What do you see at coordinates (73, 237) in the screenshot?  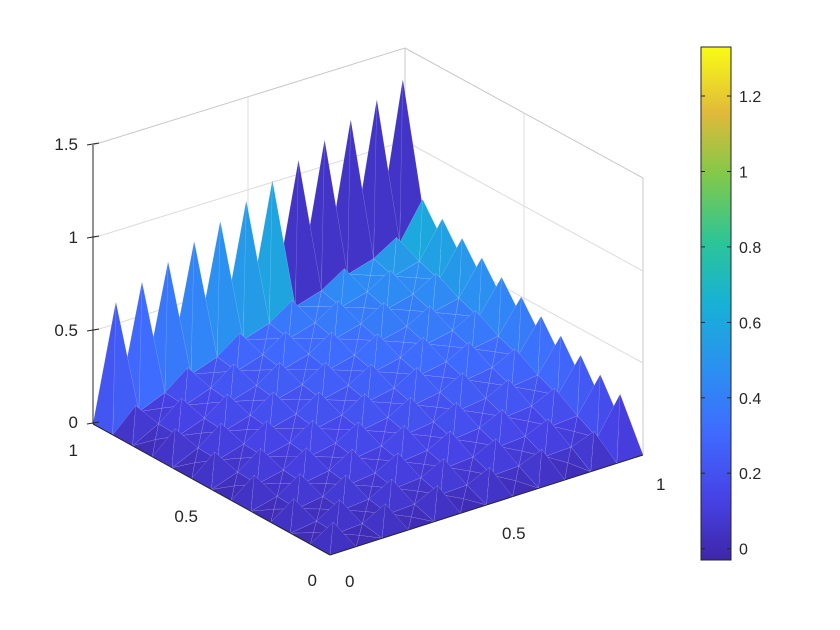 I see `z-tick-label: 1` at bounding box center [73, 237].